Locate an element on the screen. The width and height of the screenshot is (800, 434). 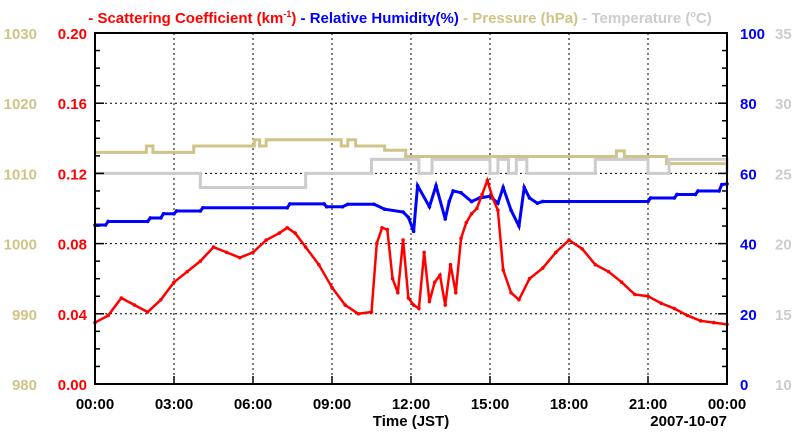
date-label: 2007-10-07 is located at coordinates (688, 421).